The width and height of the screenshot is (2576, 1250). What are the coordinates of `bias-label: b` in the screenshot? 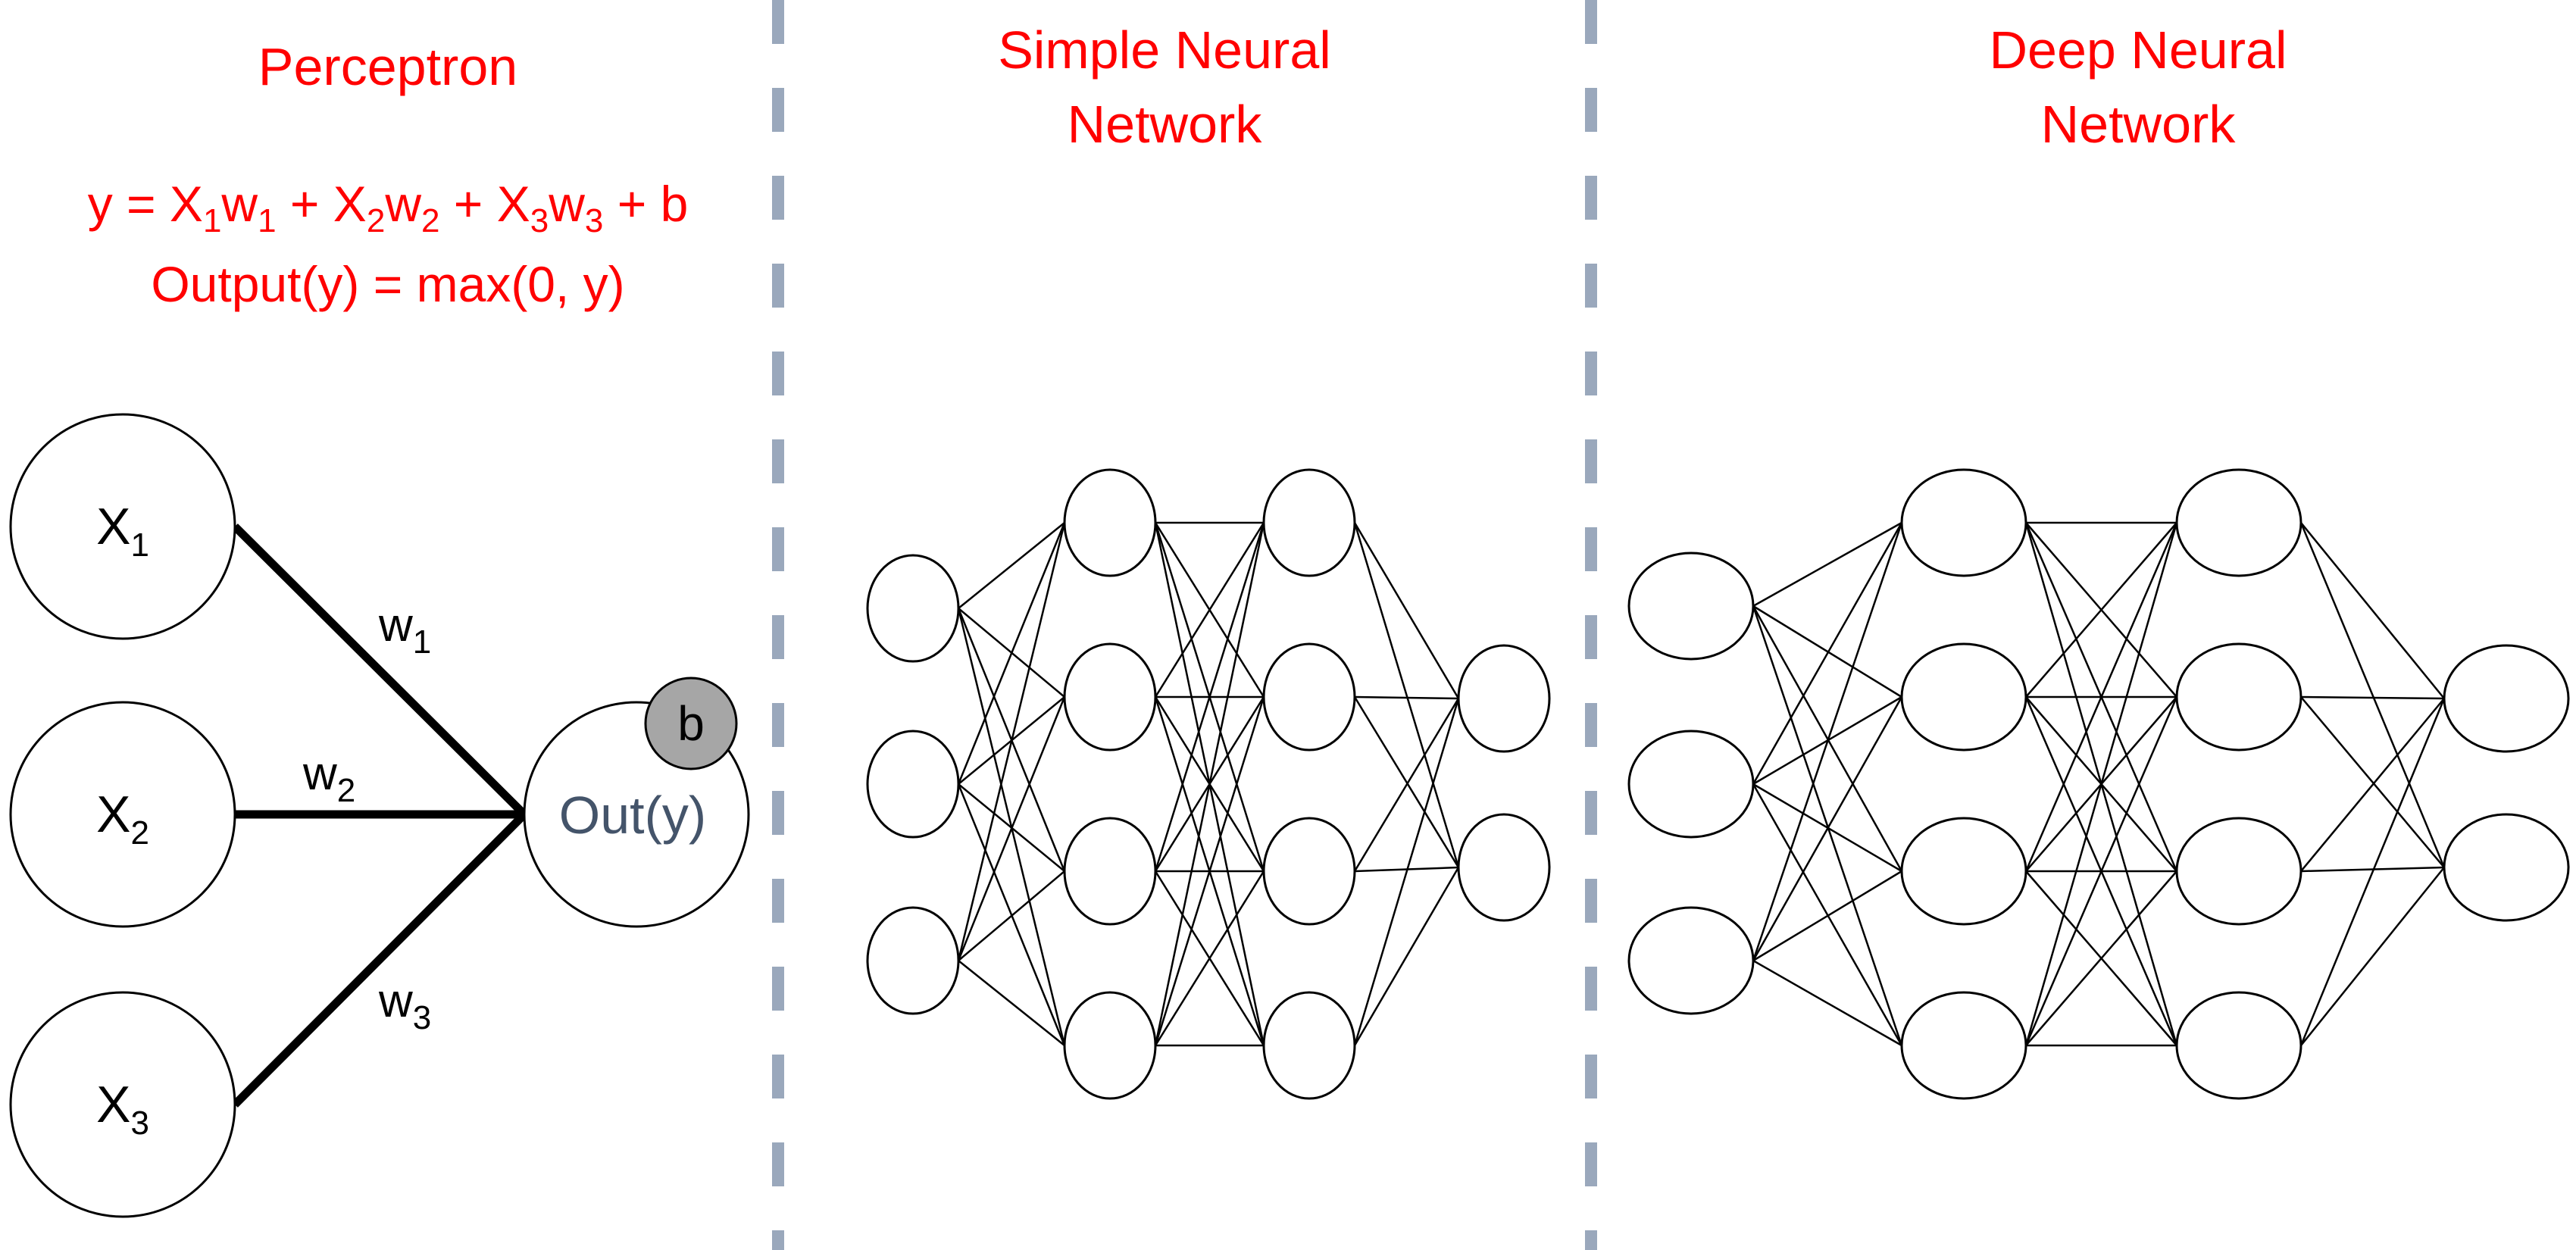 It's located at (691, 724).